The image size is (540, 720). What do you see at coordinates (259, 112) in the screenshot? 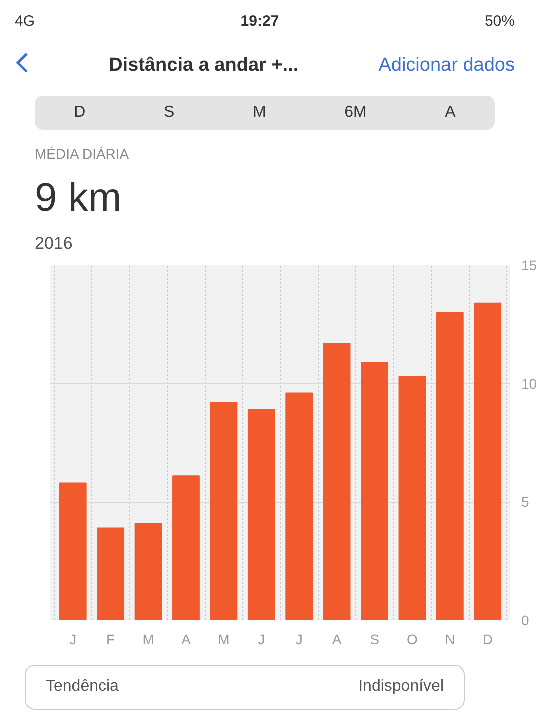
I see `text: M` at bounding box center [259, 112].